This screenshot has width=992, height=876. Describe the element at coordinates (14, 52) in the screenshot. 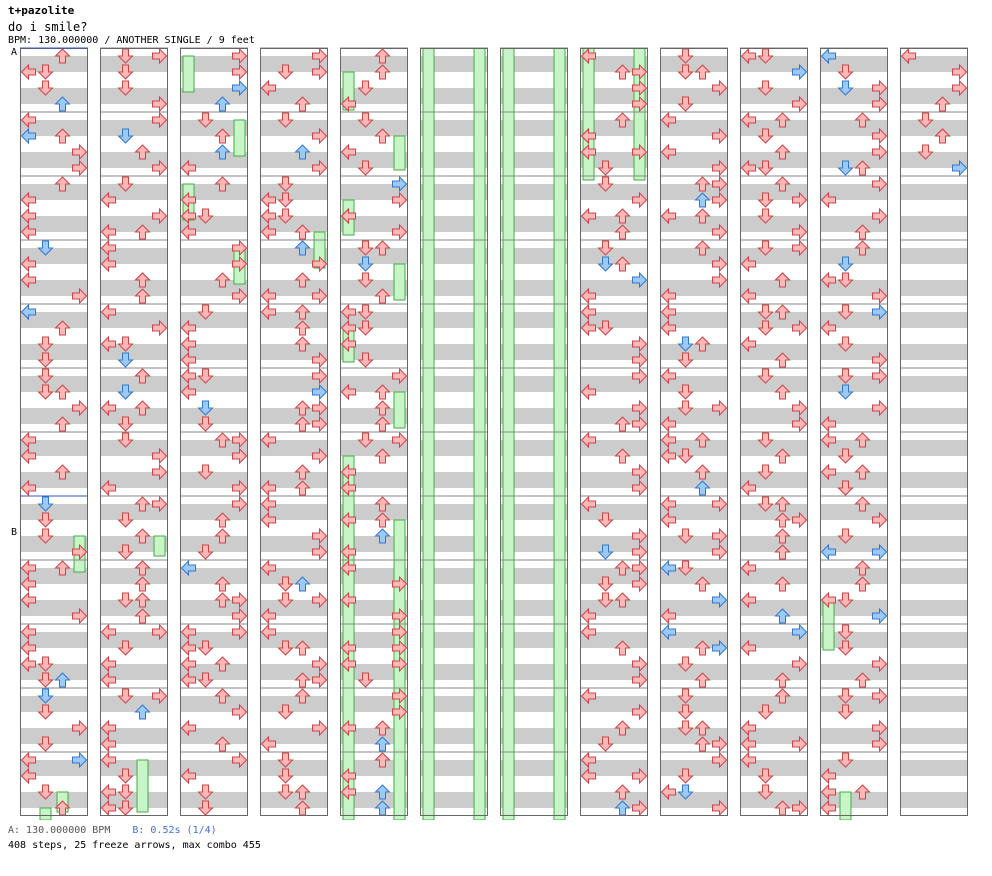

I see `section-marker-a: A` at that location.